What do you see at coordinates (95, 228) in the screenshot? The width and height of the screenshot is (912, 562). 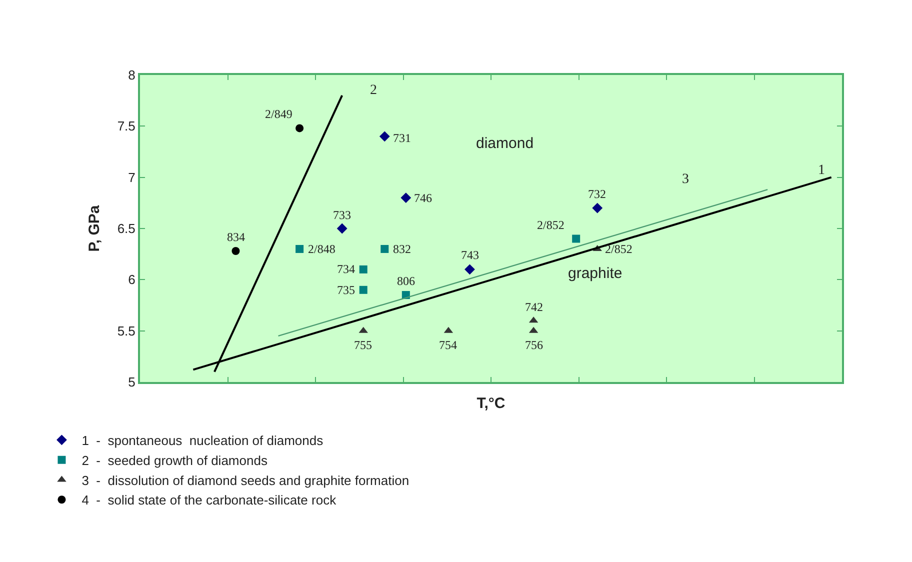 I see `y-axis-title: P, GPa` at bounding box center [95, 228].